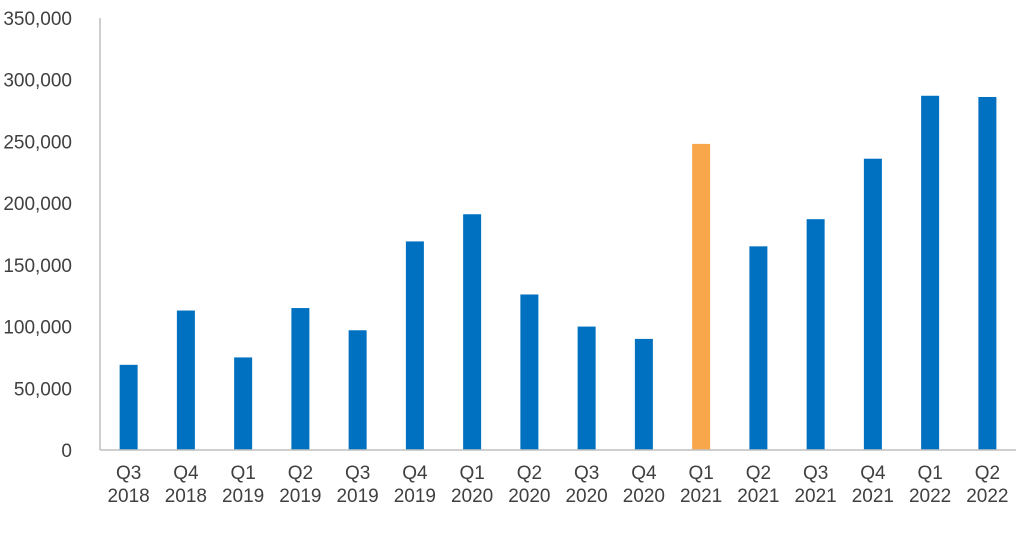 Image resolution: width=1024 pixels, height=543 pixels. Describe the element at coordinates (644, 485) in the screenshot. I see `x-tick-label: Q4 2020` at that location.